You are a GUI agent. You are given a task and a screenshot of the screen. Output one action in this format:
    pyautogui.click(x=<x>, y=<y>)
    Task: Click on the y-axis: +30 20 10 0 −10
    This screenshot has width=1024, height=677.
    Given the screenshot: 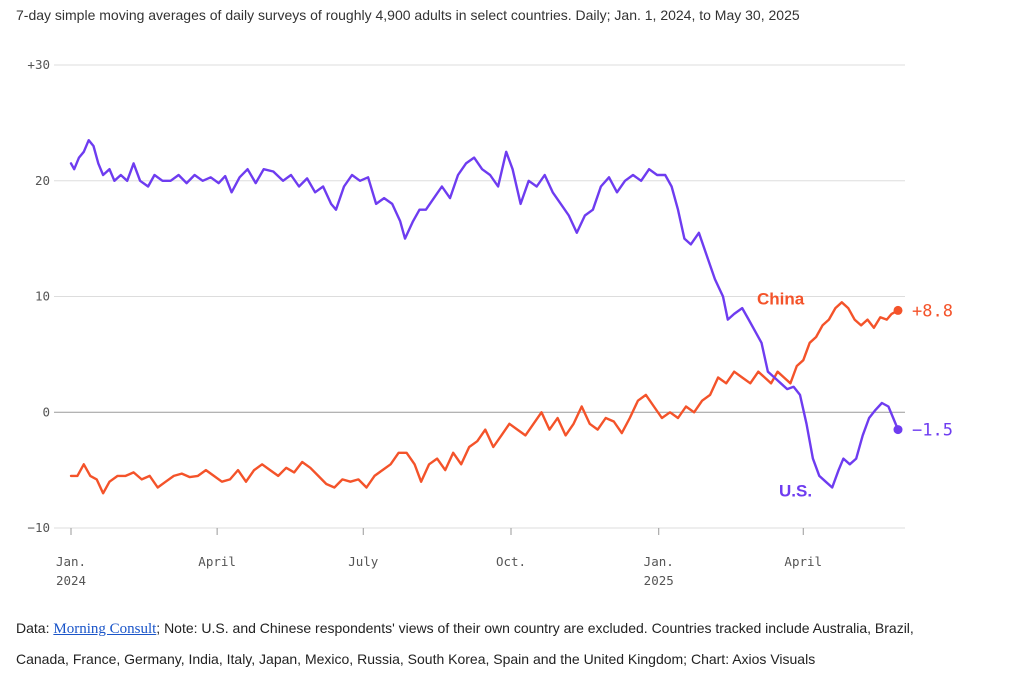 What is the action you would take?
    pyautogui.click(x=38, y=296)
    